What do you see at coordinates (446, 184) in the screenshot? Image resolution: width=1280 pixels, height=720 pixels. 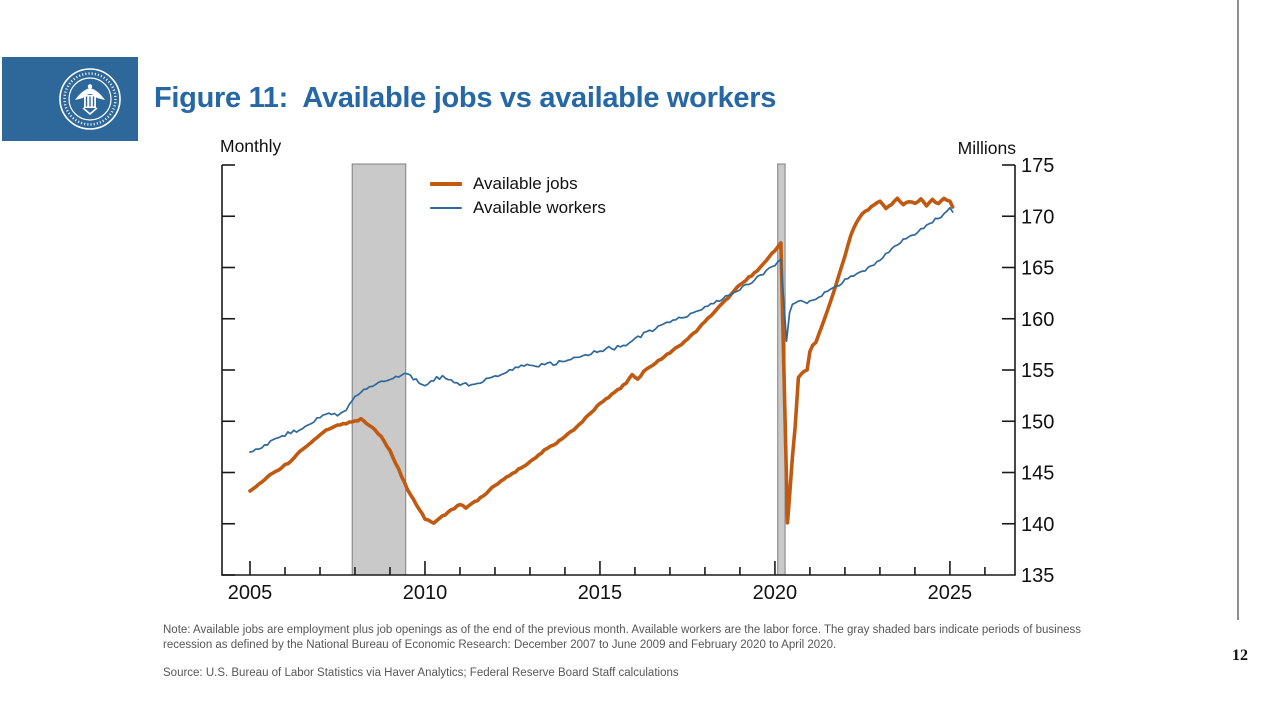 I see `available-jobs-line-icon` at bounding box center [446, 184].